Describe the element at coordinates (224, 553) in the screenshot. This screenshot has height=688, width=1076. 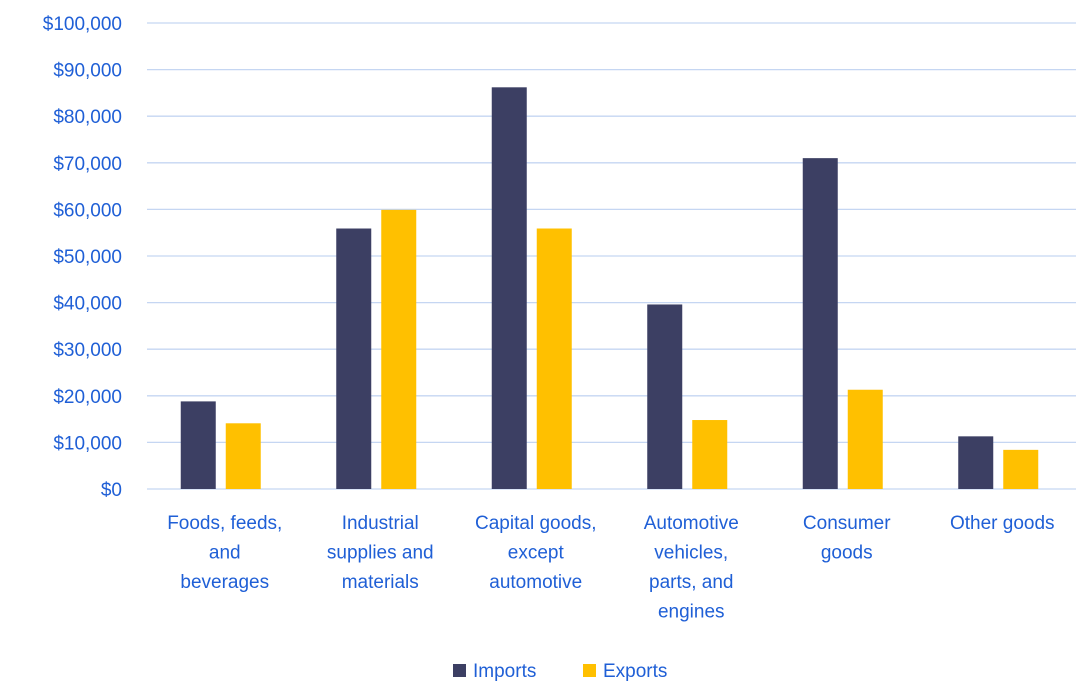
I see `x-category-label: Foods, feeds, and beverages` at that location.